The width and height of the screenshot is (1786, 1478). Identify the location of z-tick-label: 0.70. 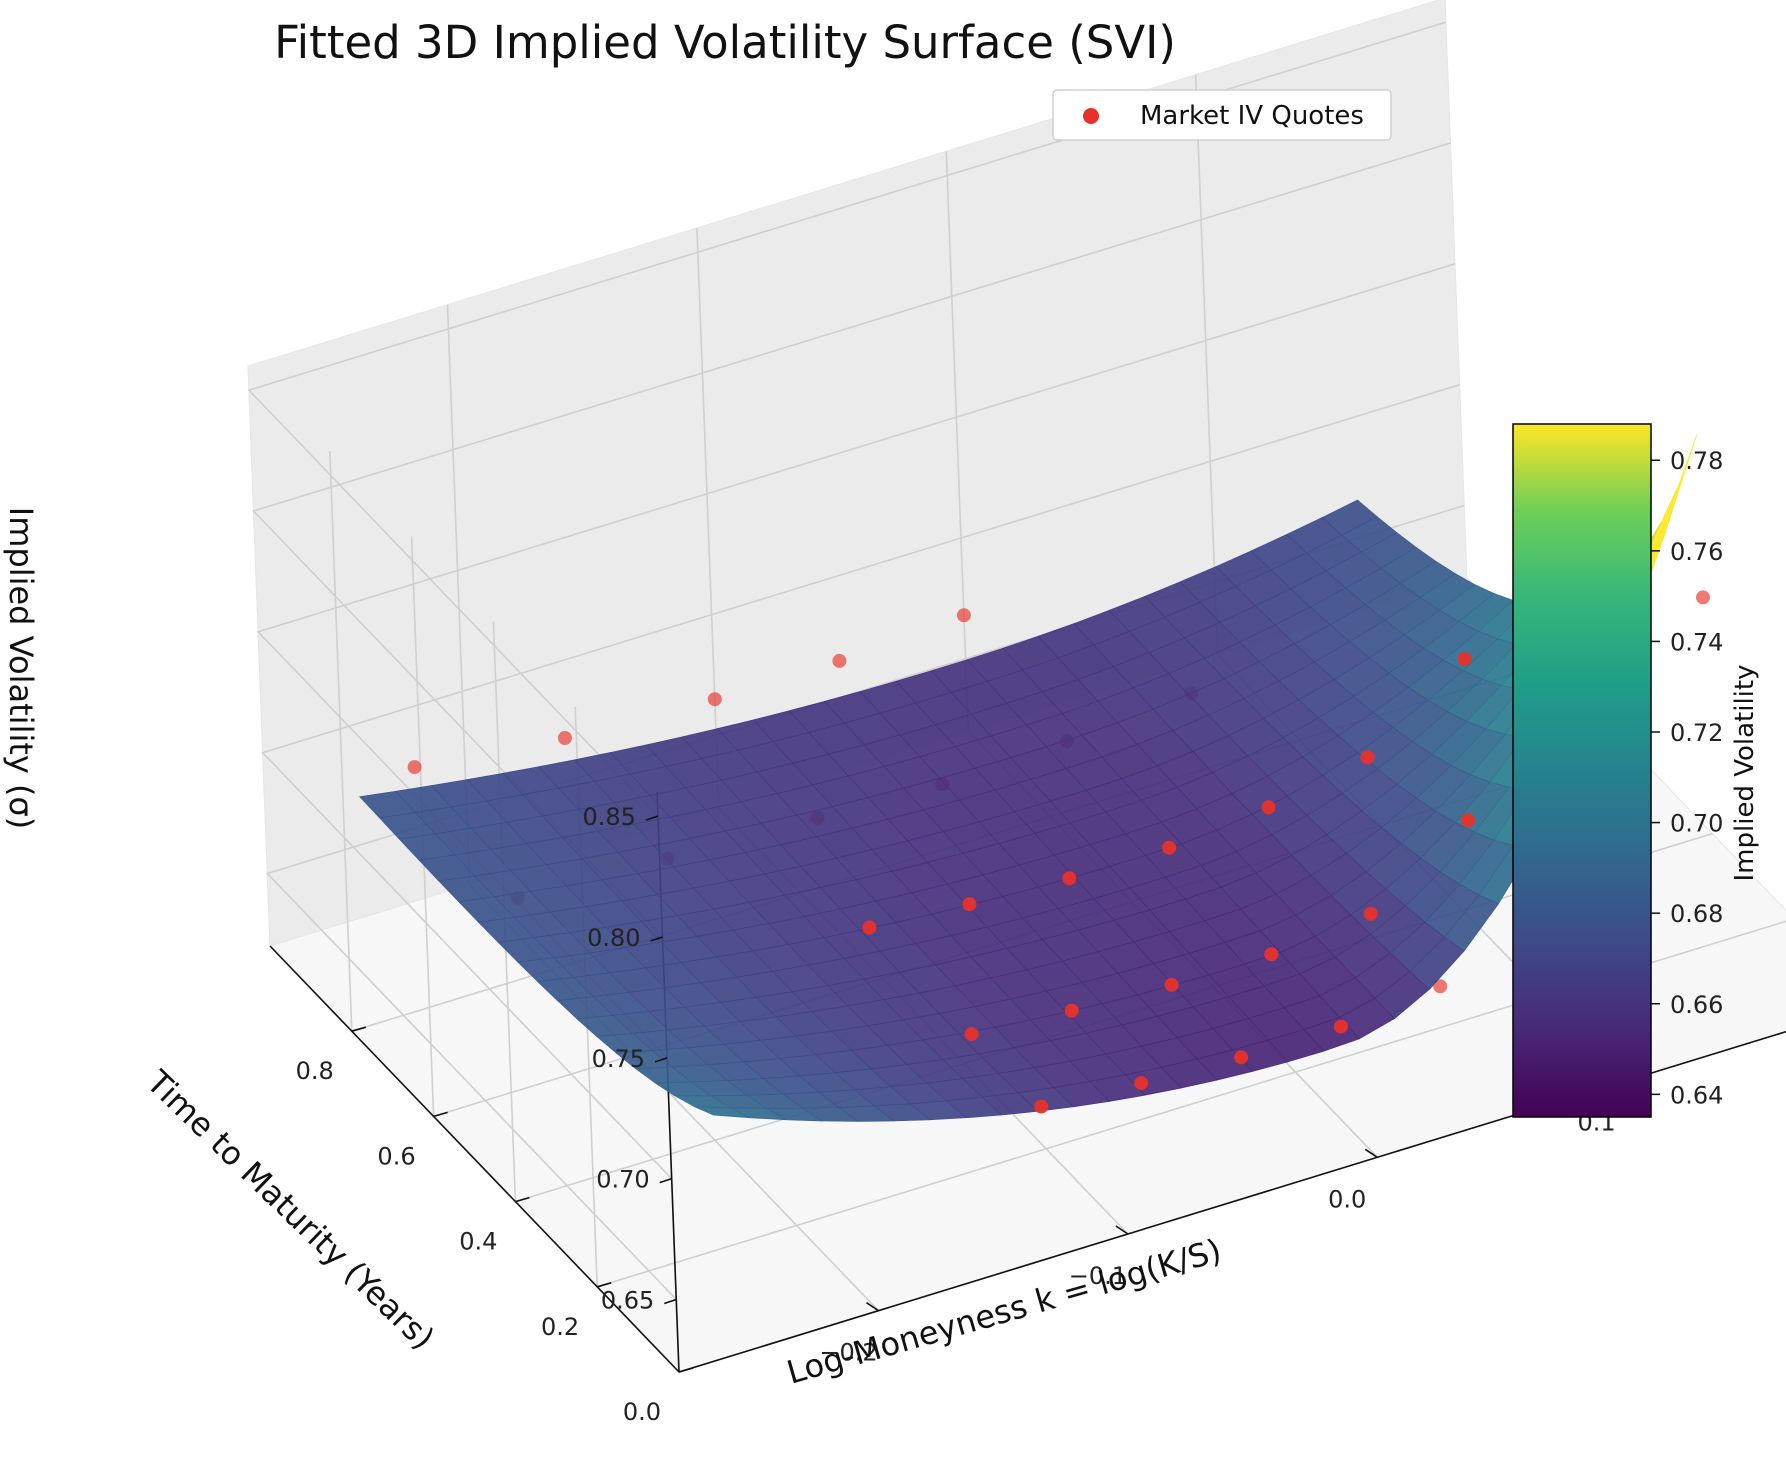
(622, 1180).